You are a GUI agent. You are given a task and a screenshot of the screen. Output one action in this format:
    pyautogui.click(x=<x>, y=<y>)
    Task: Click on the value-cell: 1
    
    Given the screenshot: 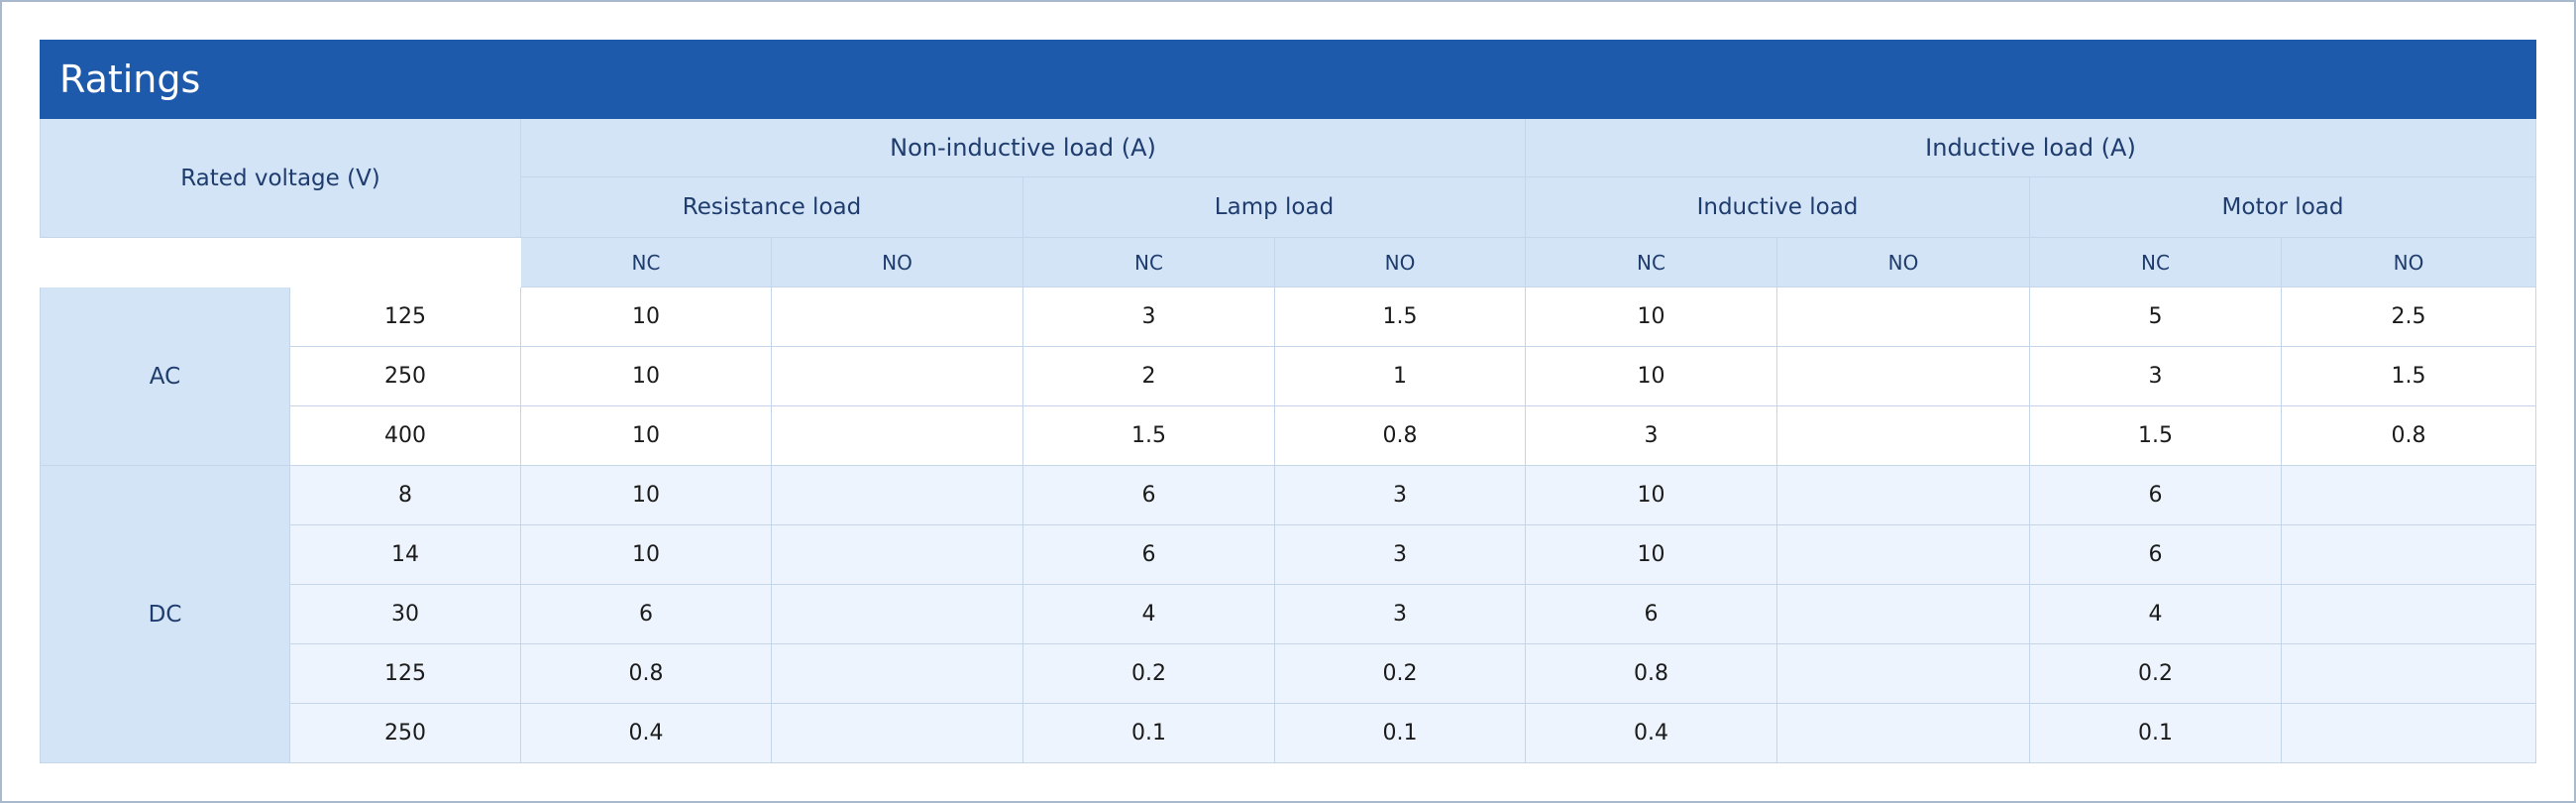 What is the action you would take?
    pyautogui.click(x=1400, y=376)
    